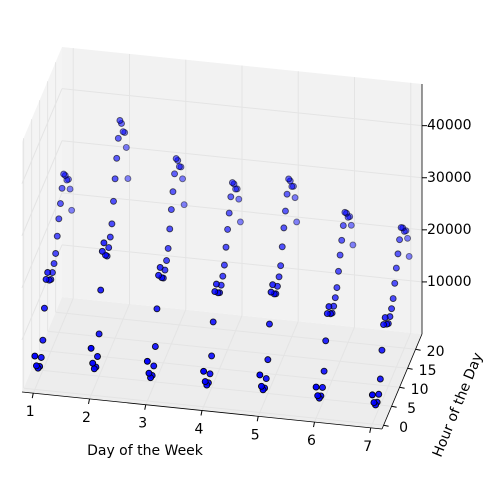 Image resolution: width=504 pixels, height=485 pixels. What do you see at coordinates (449, 126) in the screenshot?
I see `z-tick-label: 40000` at bounding box center [449, 126].